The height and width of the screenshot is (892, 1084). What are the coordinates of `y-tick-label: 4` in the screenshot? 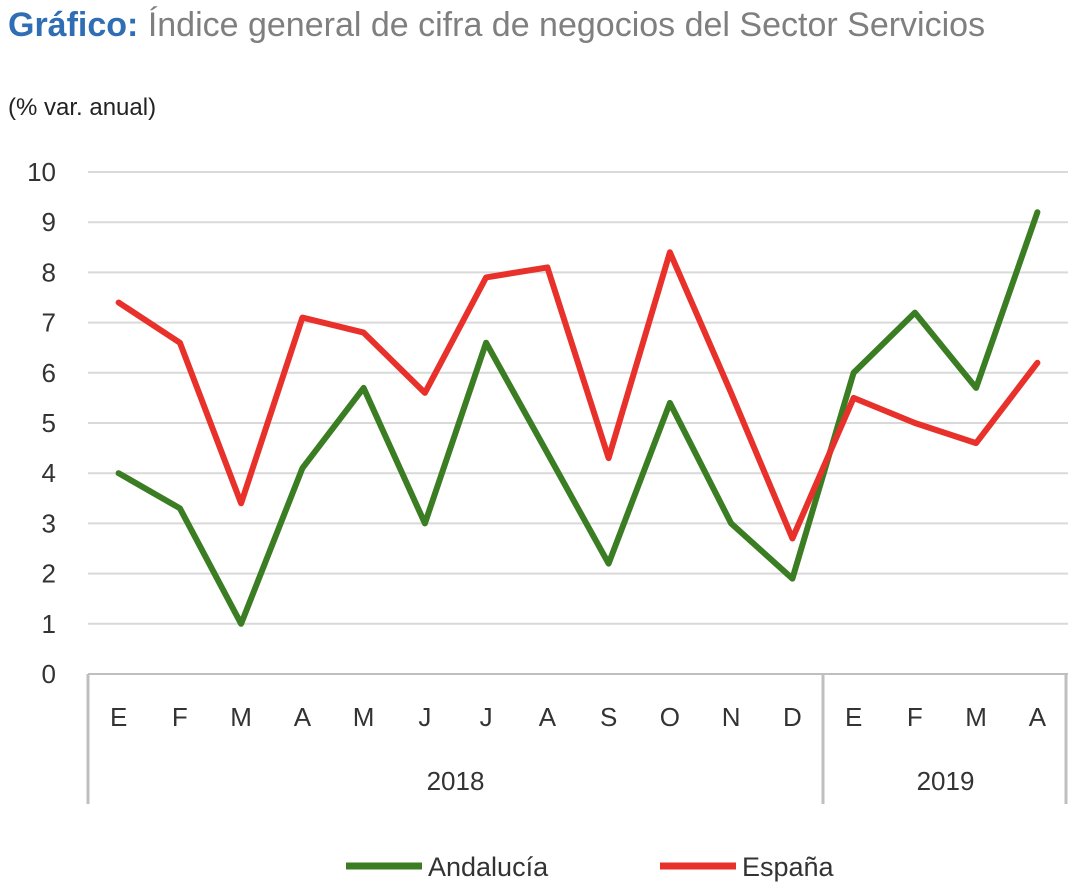 It's located at (49, 473).